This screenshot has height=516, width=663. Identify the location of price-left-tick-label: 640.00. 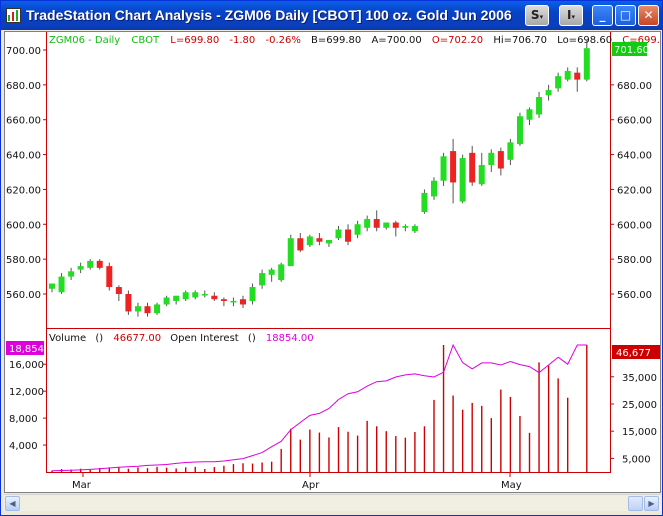
(23, 156).